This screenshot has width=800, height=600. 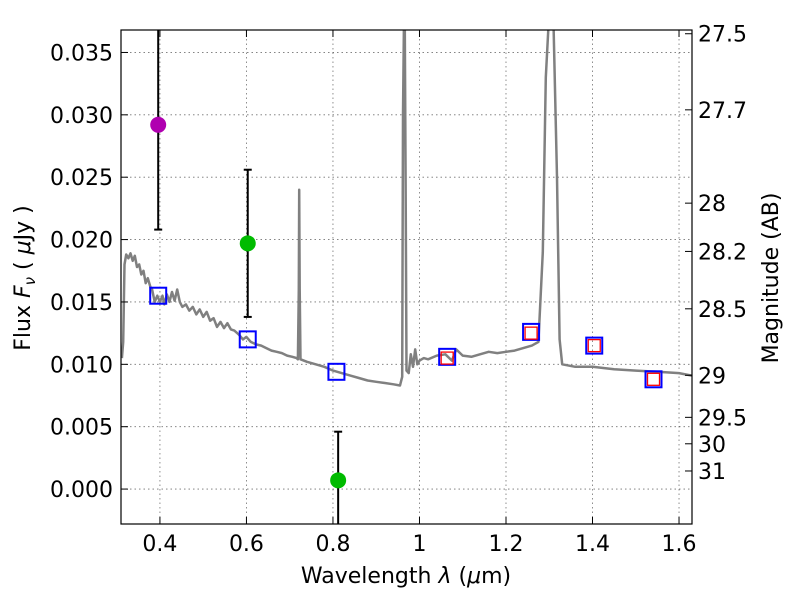 What do you see at coordinates (81, 365) in the screenshot?
I see `y-tick-label: 0.010` at bounding box center [81, 365].